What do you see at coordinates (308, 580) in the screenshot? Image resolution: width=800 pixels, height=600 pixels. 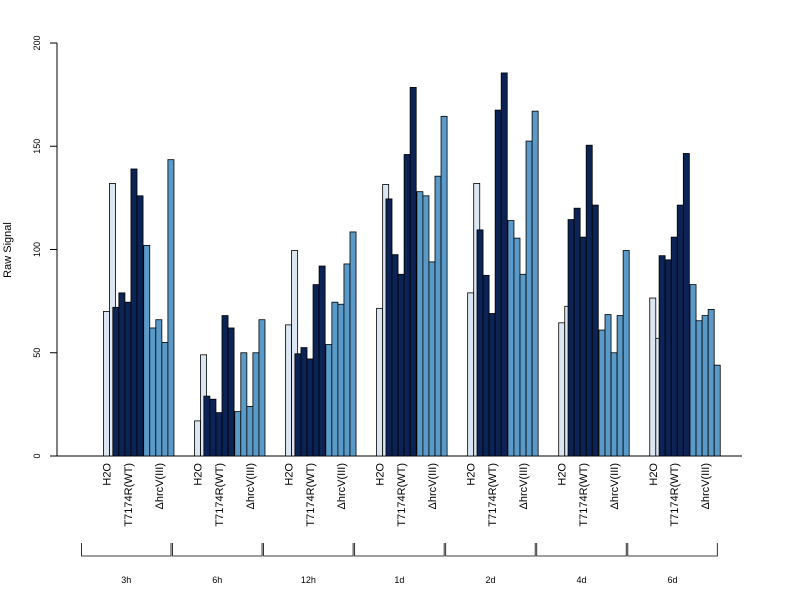 I see `time-label: 12h` at bounding box center [308, 580].